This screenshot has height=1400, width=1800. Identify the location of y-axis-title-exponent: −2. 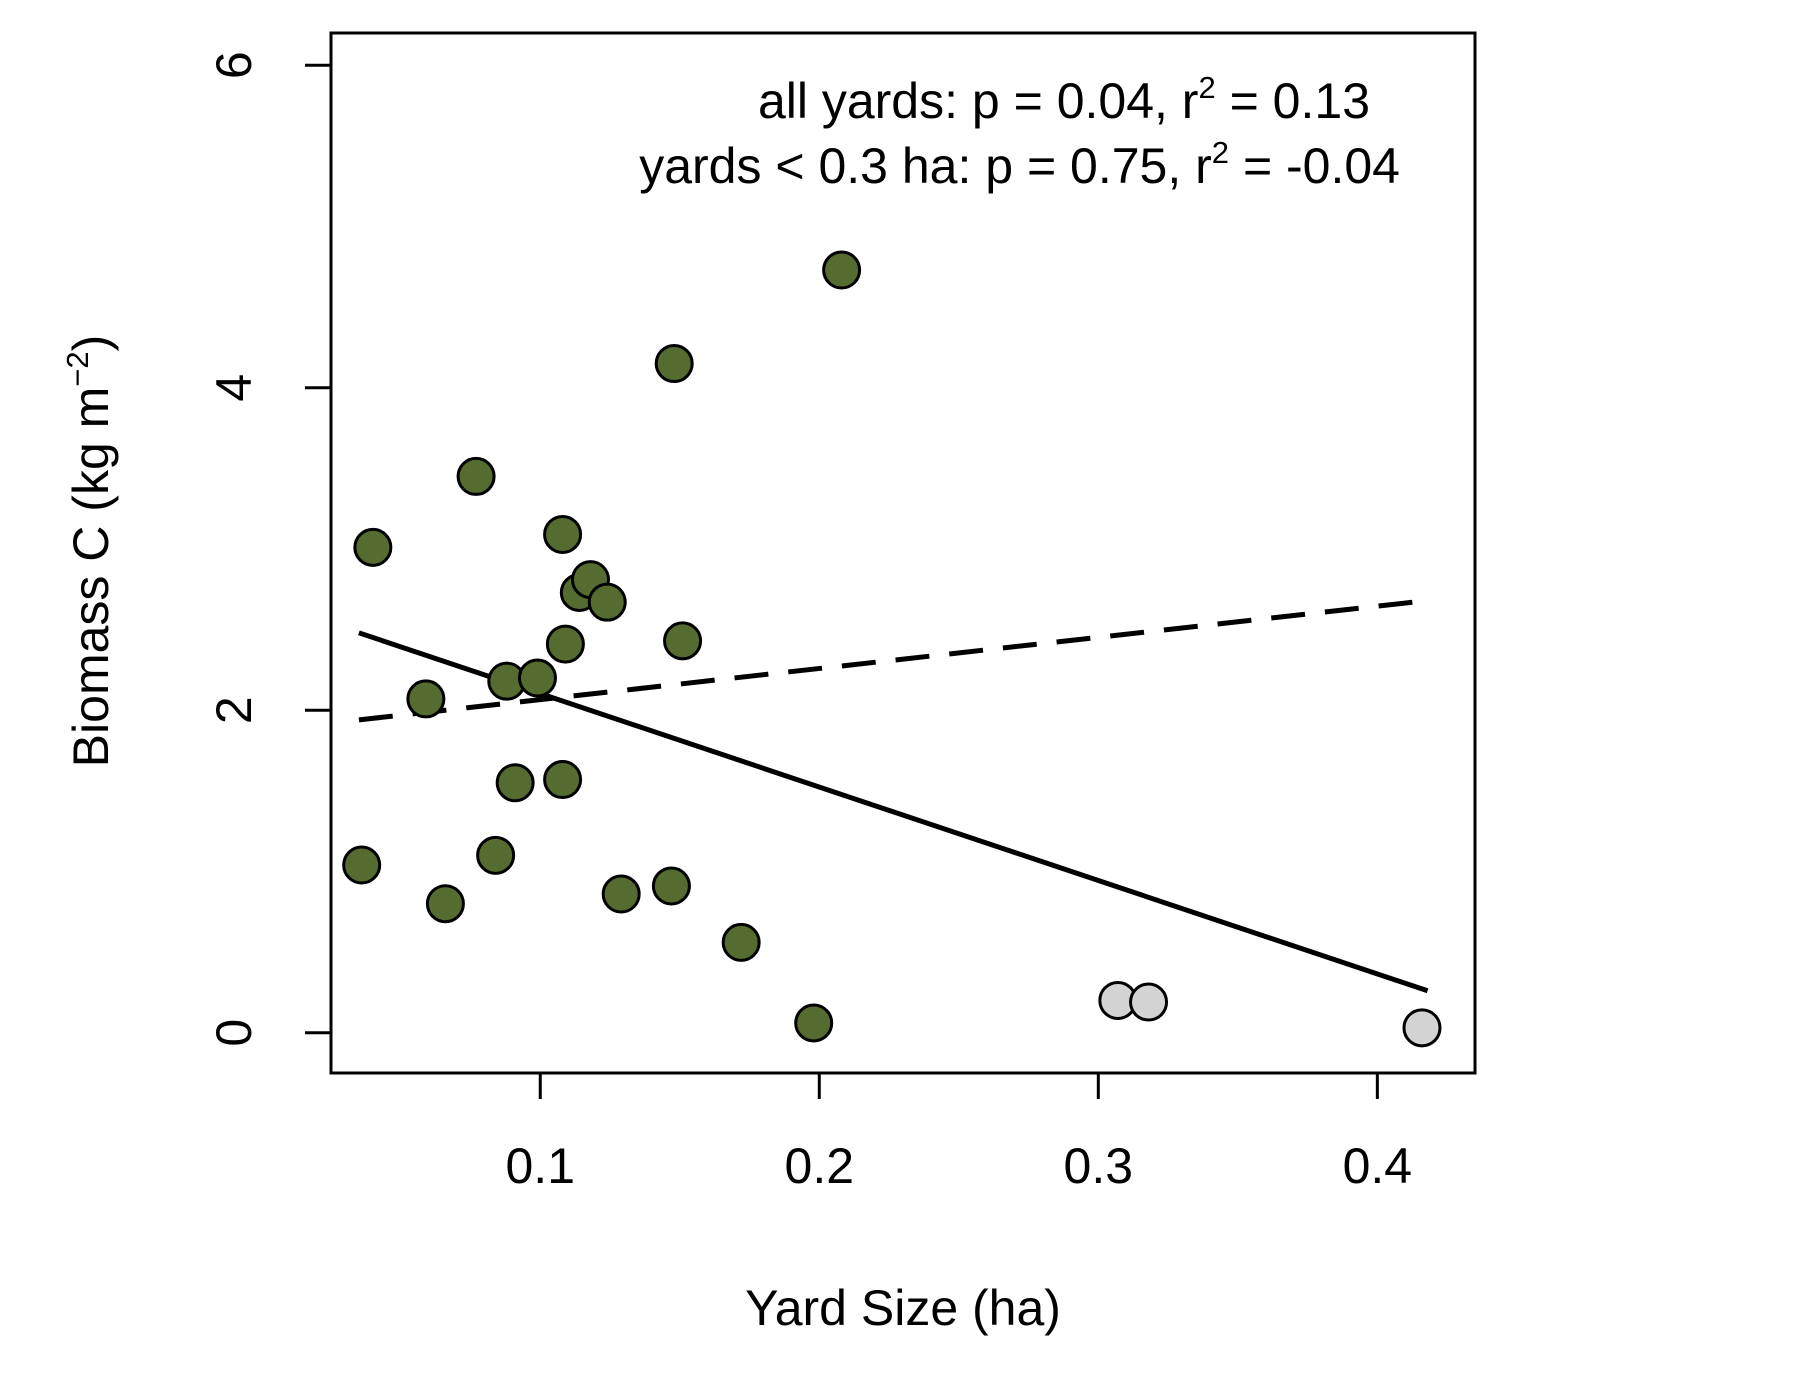
(77, 368).